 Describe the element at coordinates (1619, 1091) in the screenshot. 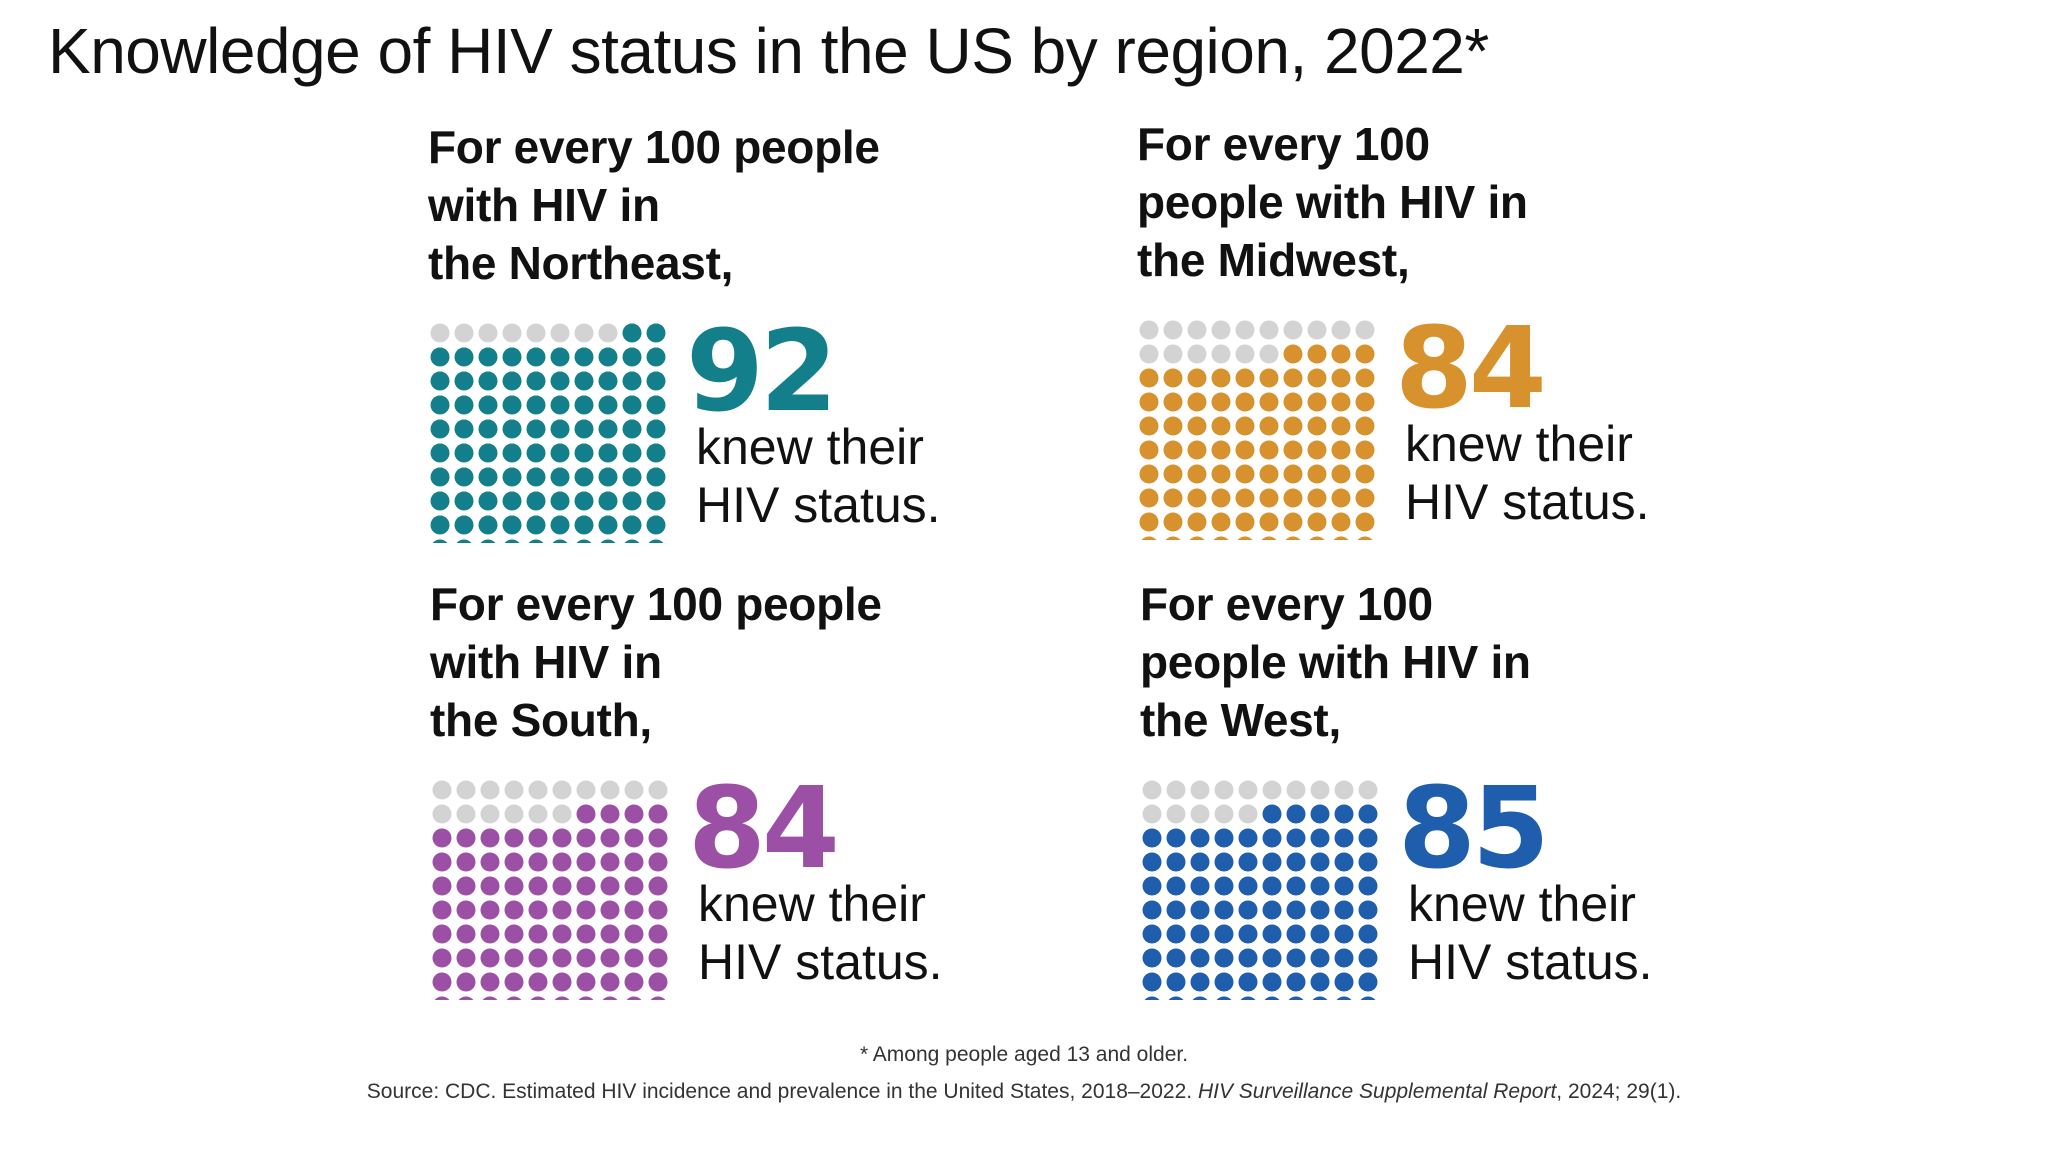

I see `source-suffix: , 2024; 29(1).` at that location.